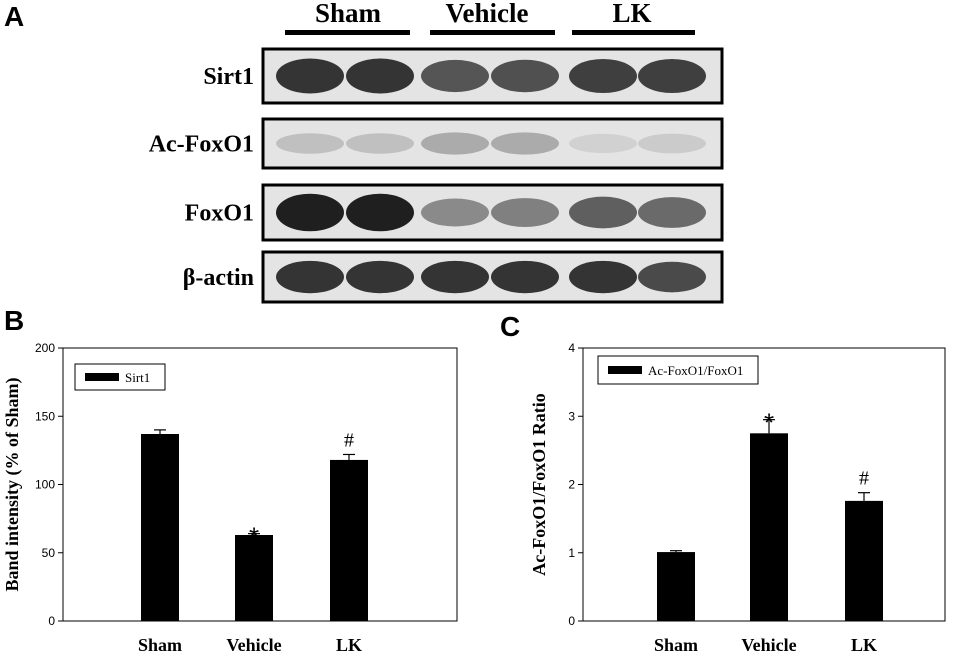 This screenshot has width=959, height=654. I want to click on blot-group-label-vehicle: Vehicle, so click(487, 14).